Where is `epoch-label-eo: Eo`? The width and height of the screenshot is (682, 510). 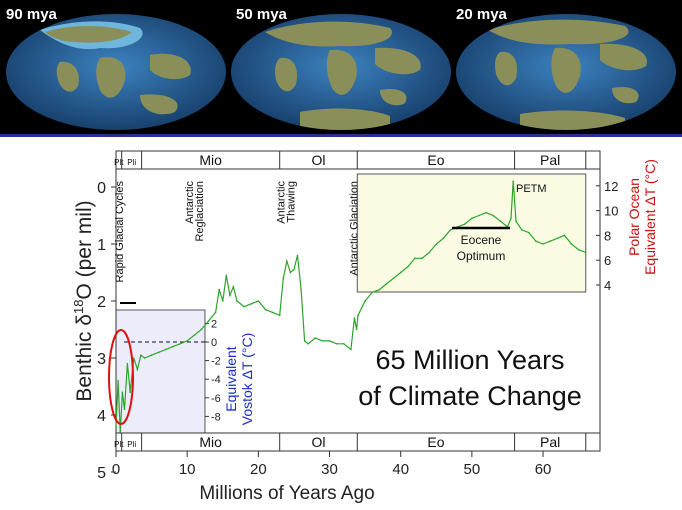
epoch-label-eo: Eo is located at coordinates (435, 160).